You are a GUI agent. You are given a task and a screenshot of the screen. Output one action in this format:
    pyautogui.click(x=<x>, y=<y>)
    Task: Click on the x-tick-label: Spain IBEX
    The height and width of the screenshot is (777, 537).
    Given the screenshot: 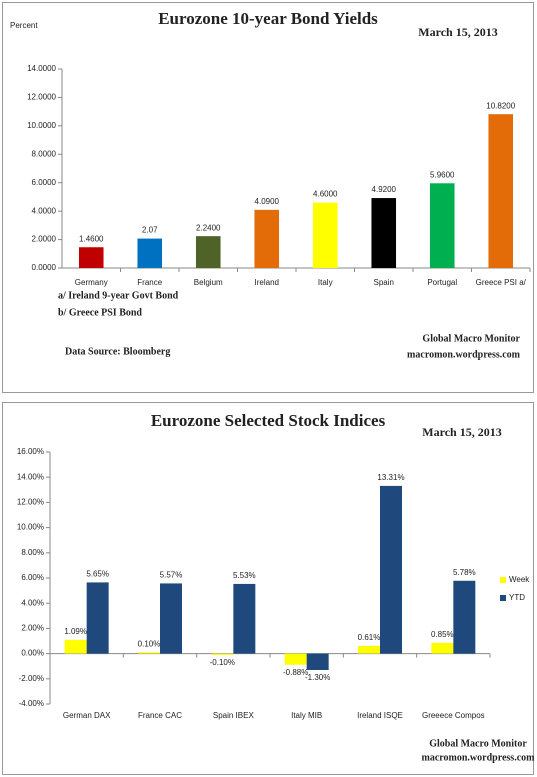 What is the action you would take?
    pyautogui.click(x=234, y=715)
    